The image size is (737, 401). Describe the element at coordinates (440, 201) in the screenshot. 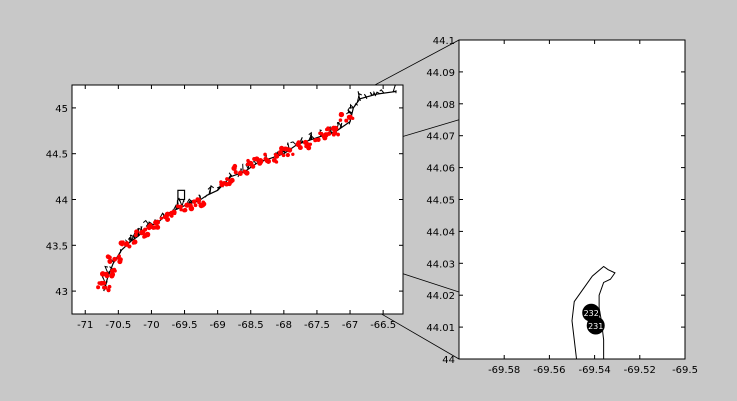

I see `zoom-map-y-tick-label: 44.05` at that location.